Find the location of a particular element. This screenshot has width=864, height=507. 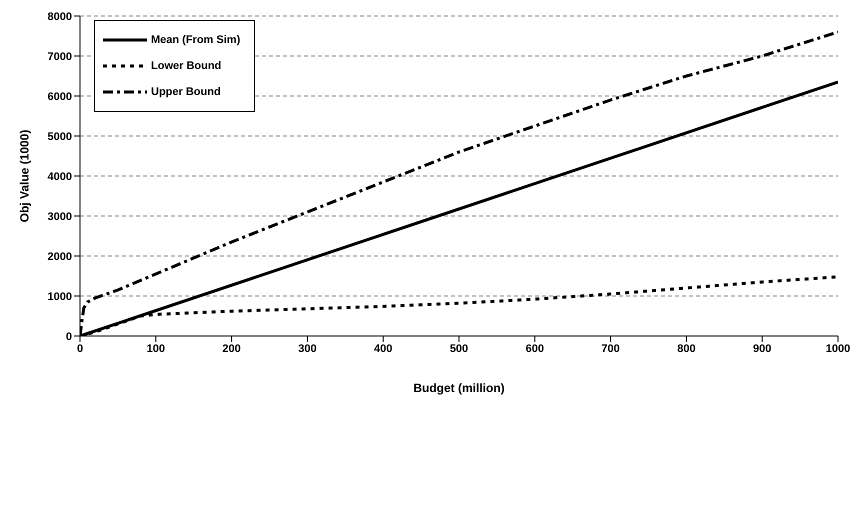

x-tick-label: 100 is located at coordinates (155, 348).